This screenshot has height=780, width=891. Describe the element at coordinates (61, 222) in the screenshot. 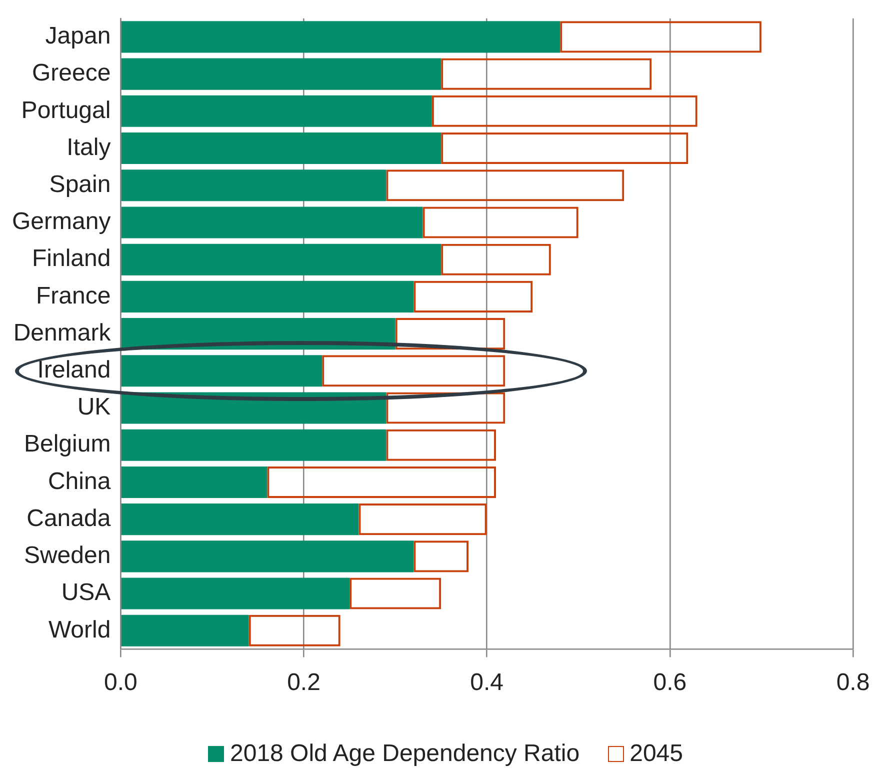

I see `y-tick-label: Germany` at that location.